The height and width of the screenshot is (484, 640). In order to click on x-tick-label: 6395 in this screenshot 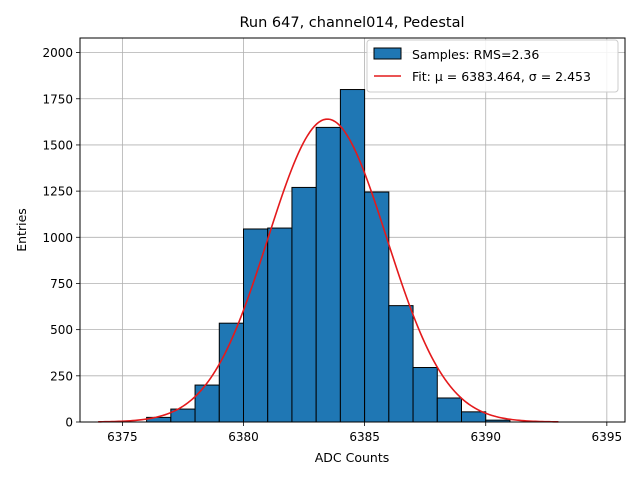, I will do `click(607, 437)`.